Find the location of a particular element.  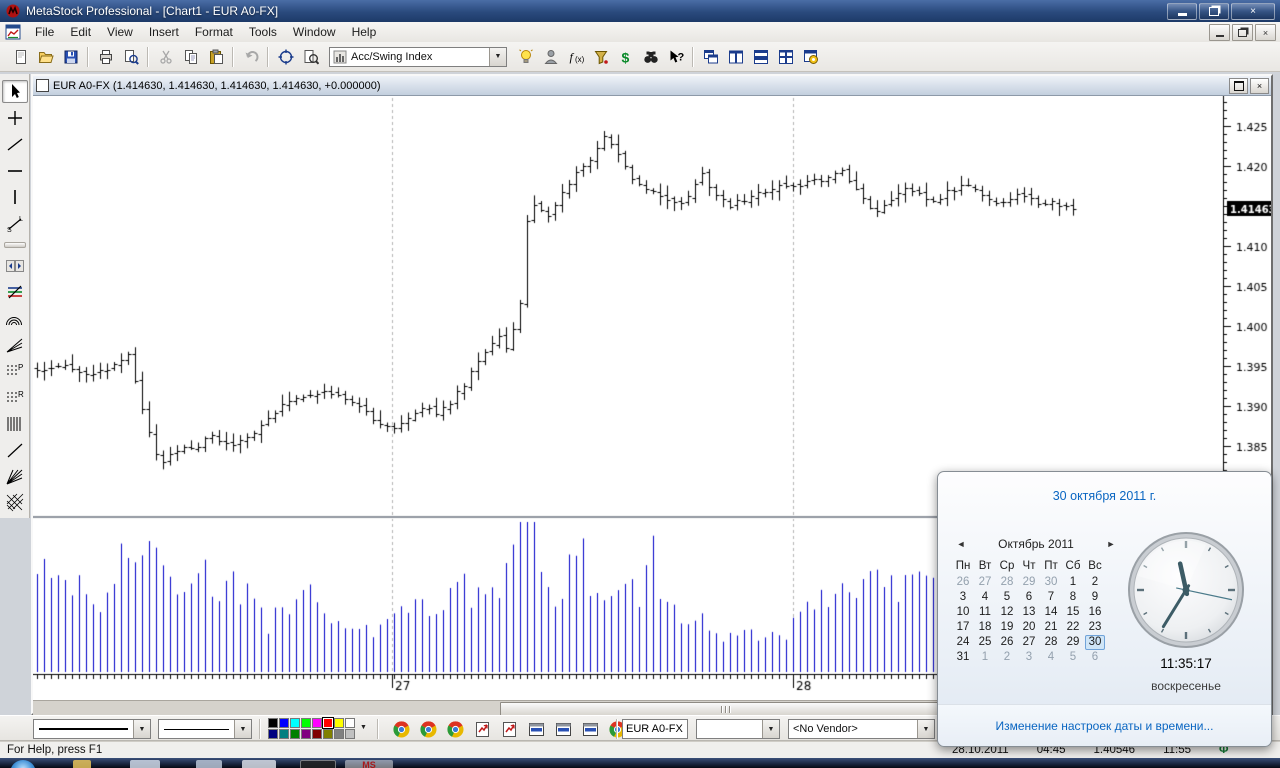

calendar-prev-month-button: ◄ is located at coordinates (961, 544).